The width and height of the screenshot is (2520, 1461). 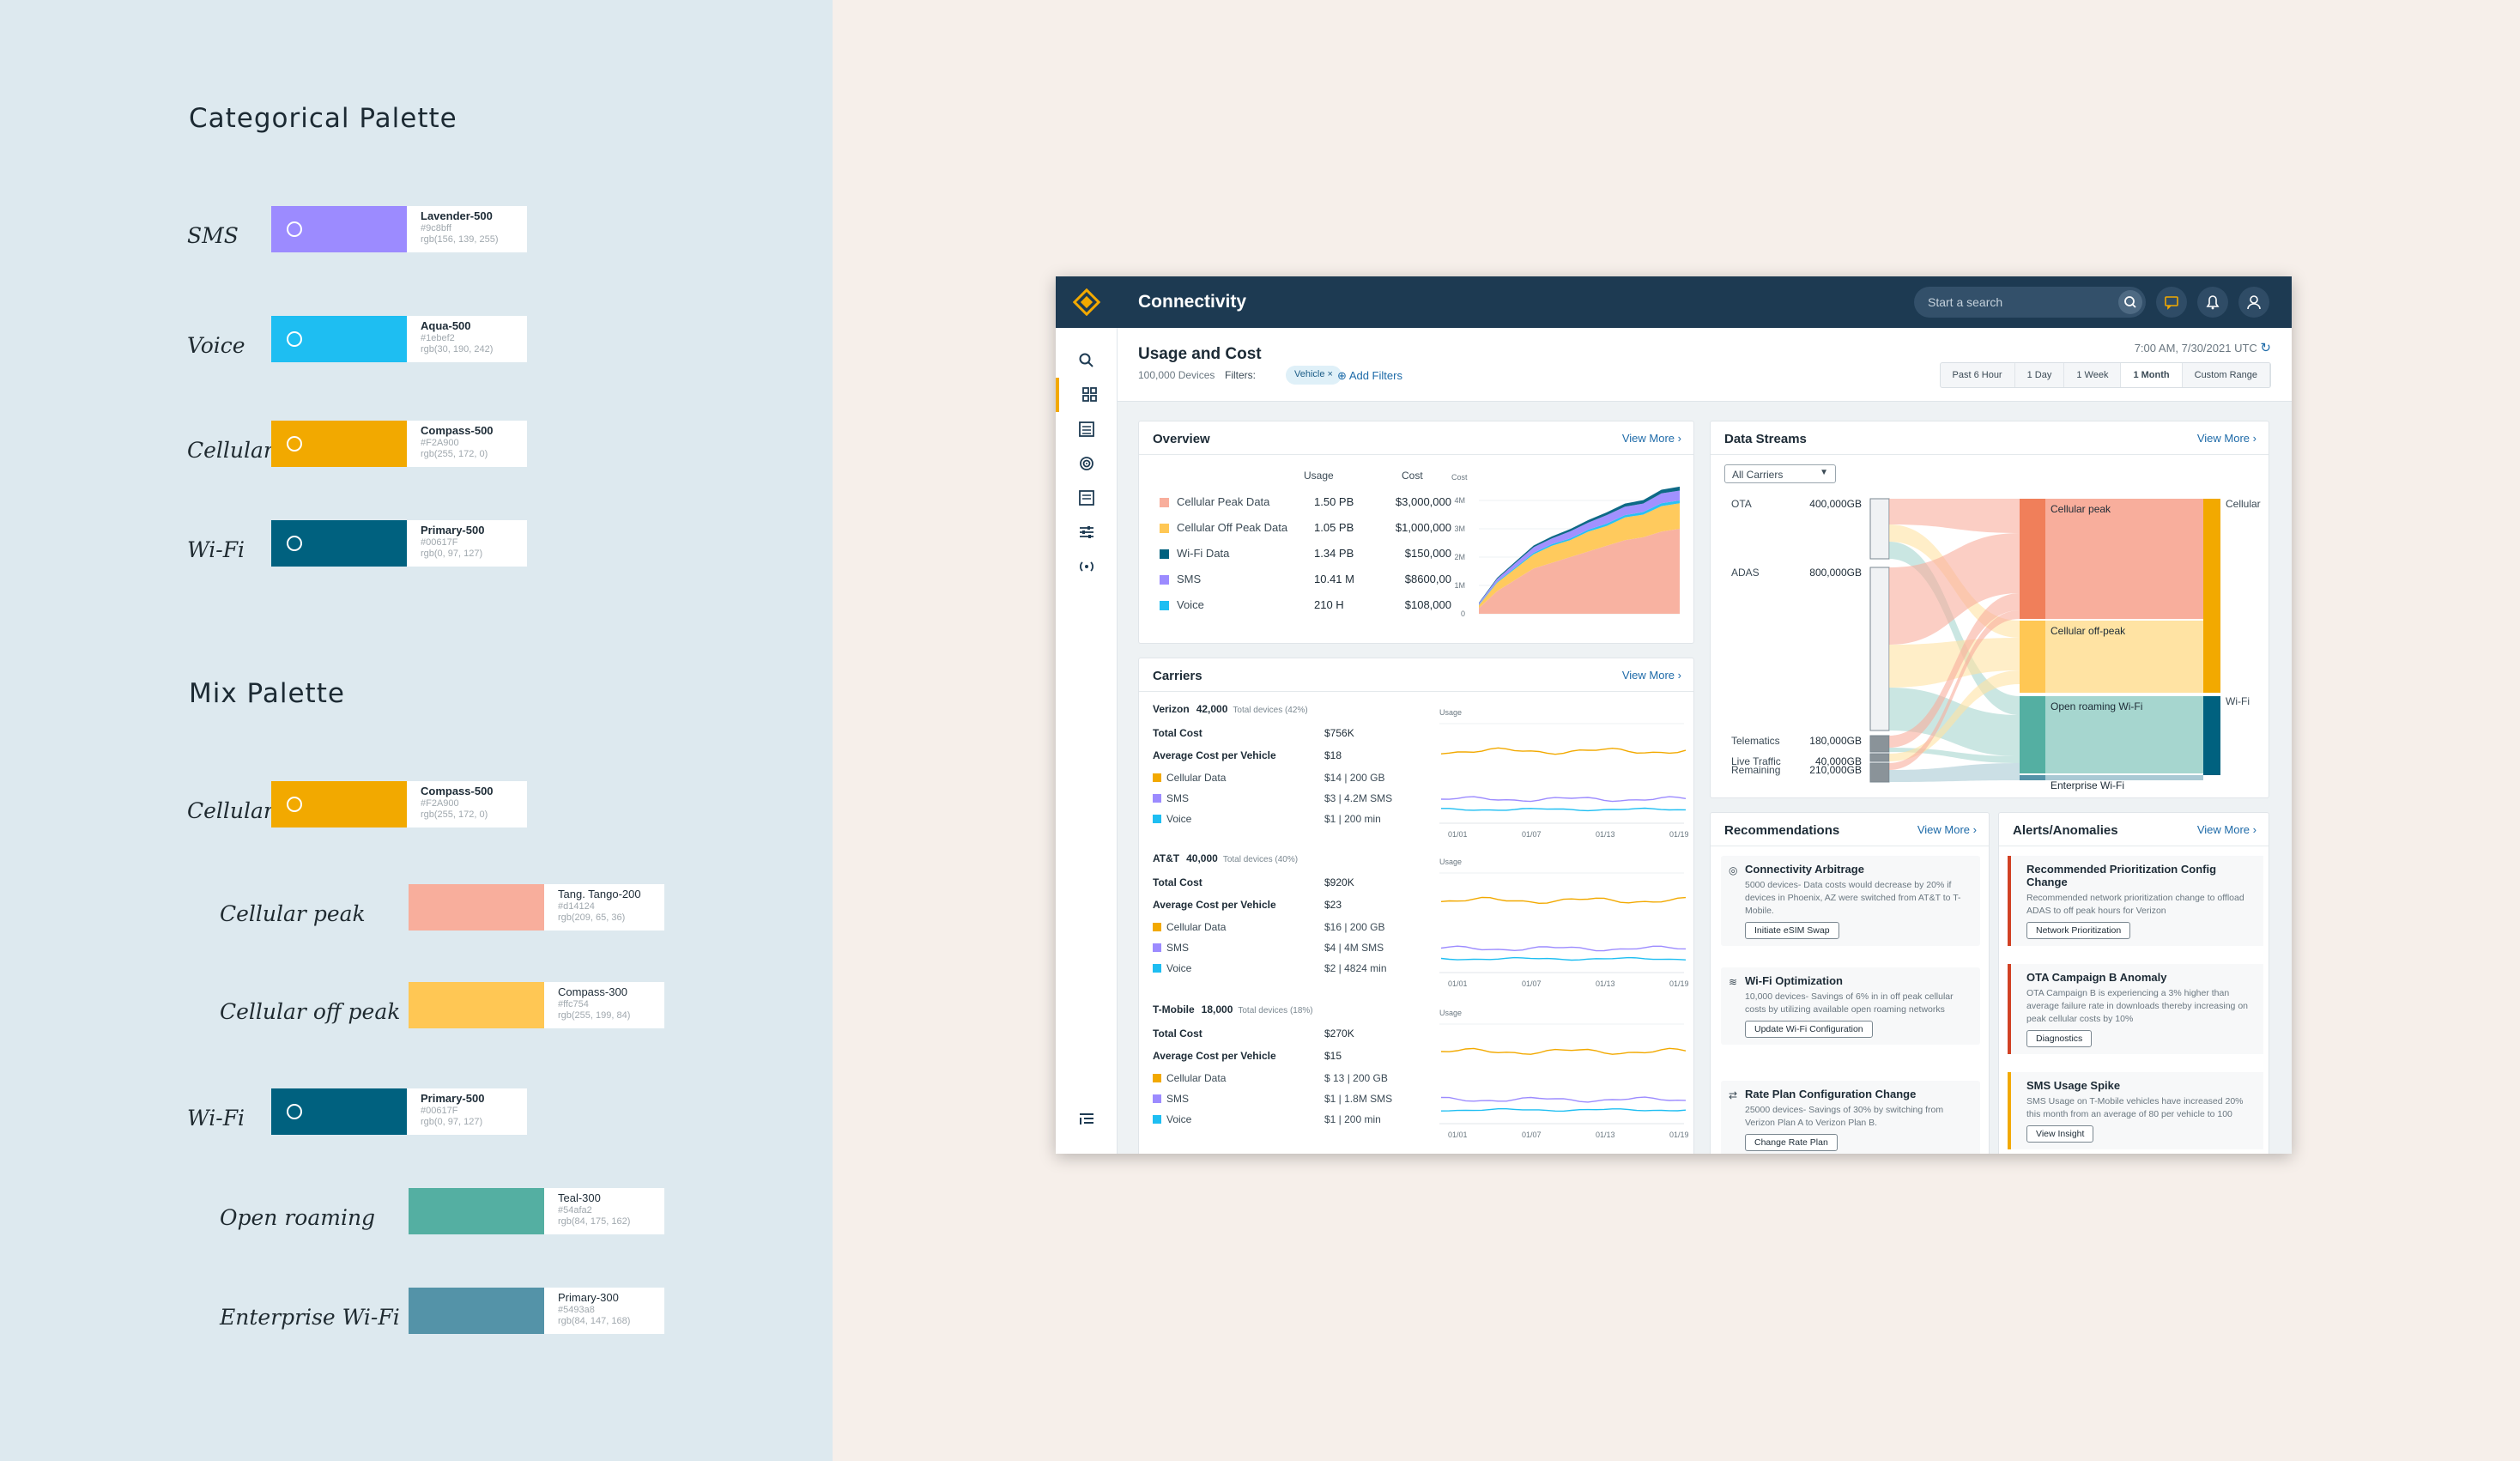 What do you see at coordinates (2212, 302) in the screenshot?
I see `bell-icon` at bounding box center [2212, 302].